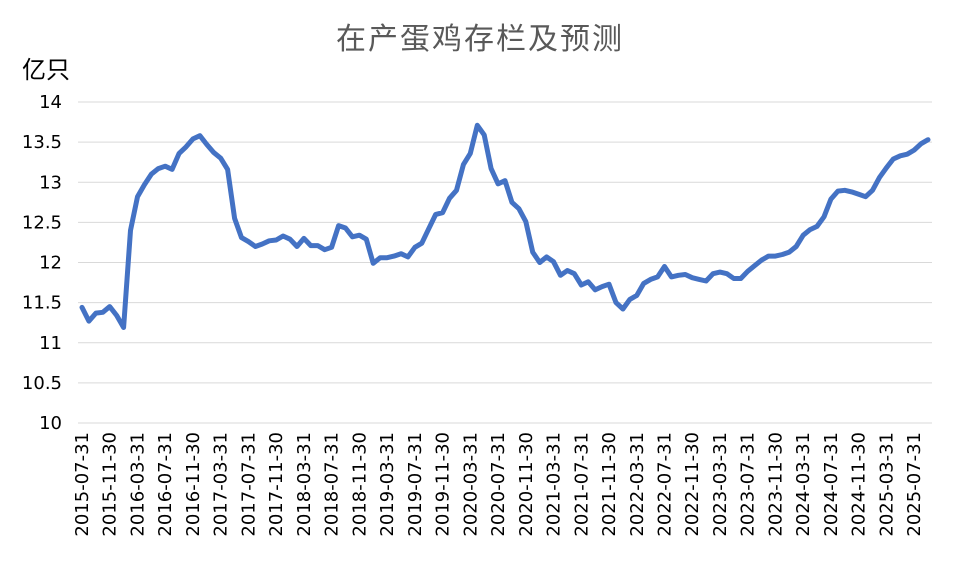 Image resolution: width=960 pixels, height=576 pixels. What do you see at coordinates (304, 484) in the screenshot?
I see `x-tick-label: 2018-03-31` at bounding box center [304, 484].